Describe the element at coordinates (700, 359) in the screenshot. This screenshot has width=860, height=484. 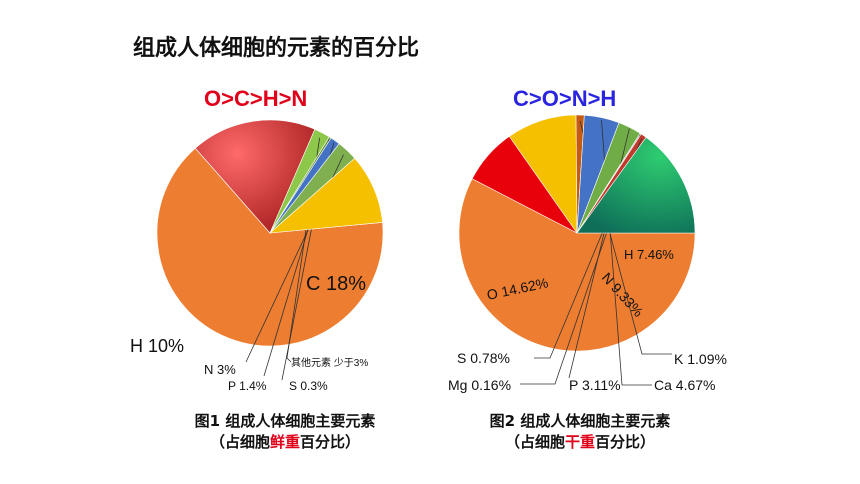
I see `chart2-label-3: K 1.09%` at that location.